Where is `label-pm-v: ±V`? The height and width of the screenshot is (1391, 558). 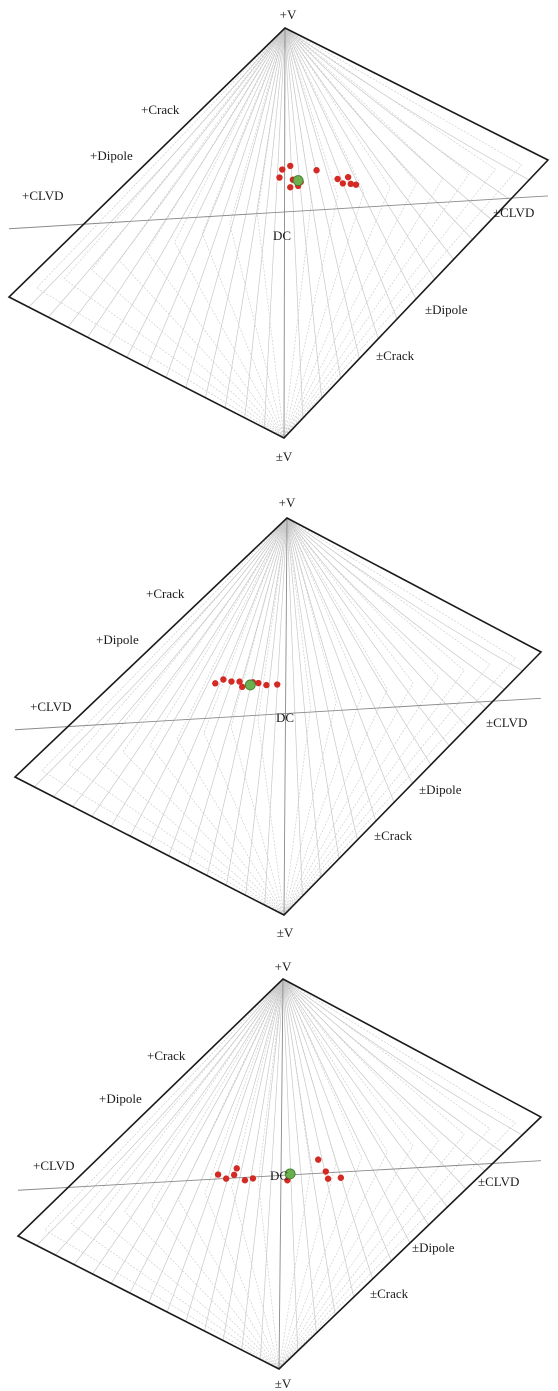
label-pm-v: ±V is located at coordinates (285, 932).